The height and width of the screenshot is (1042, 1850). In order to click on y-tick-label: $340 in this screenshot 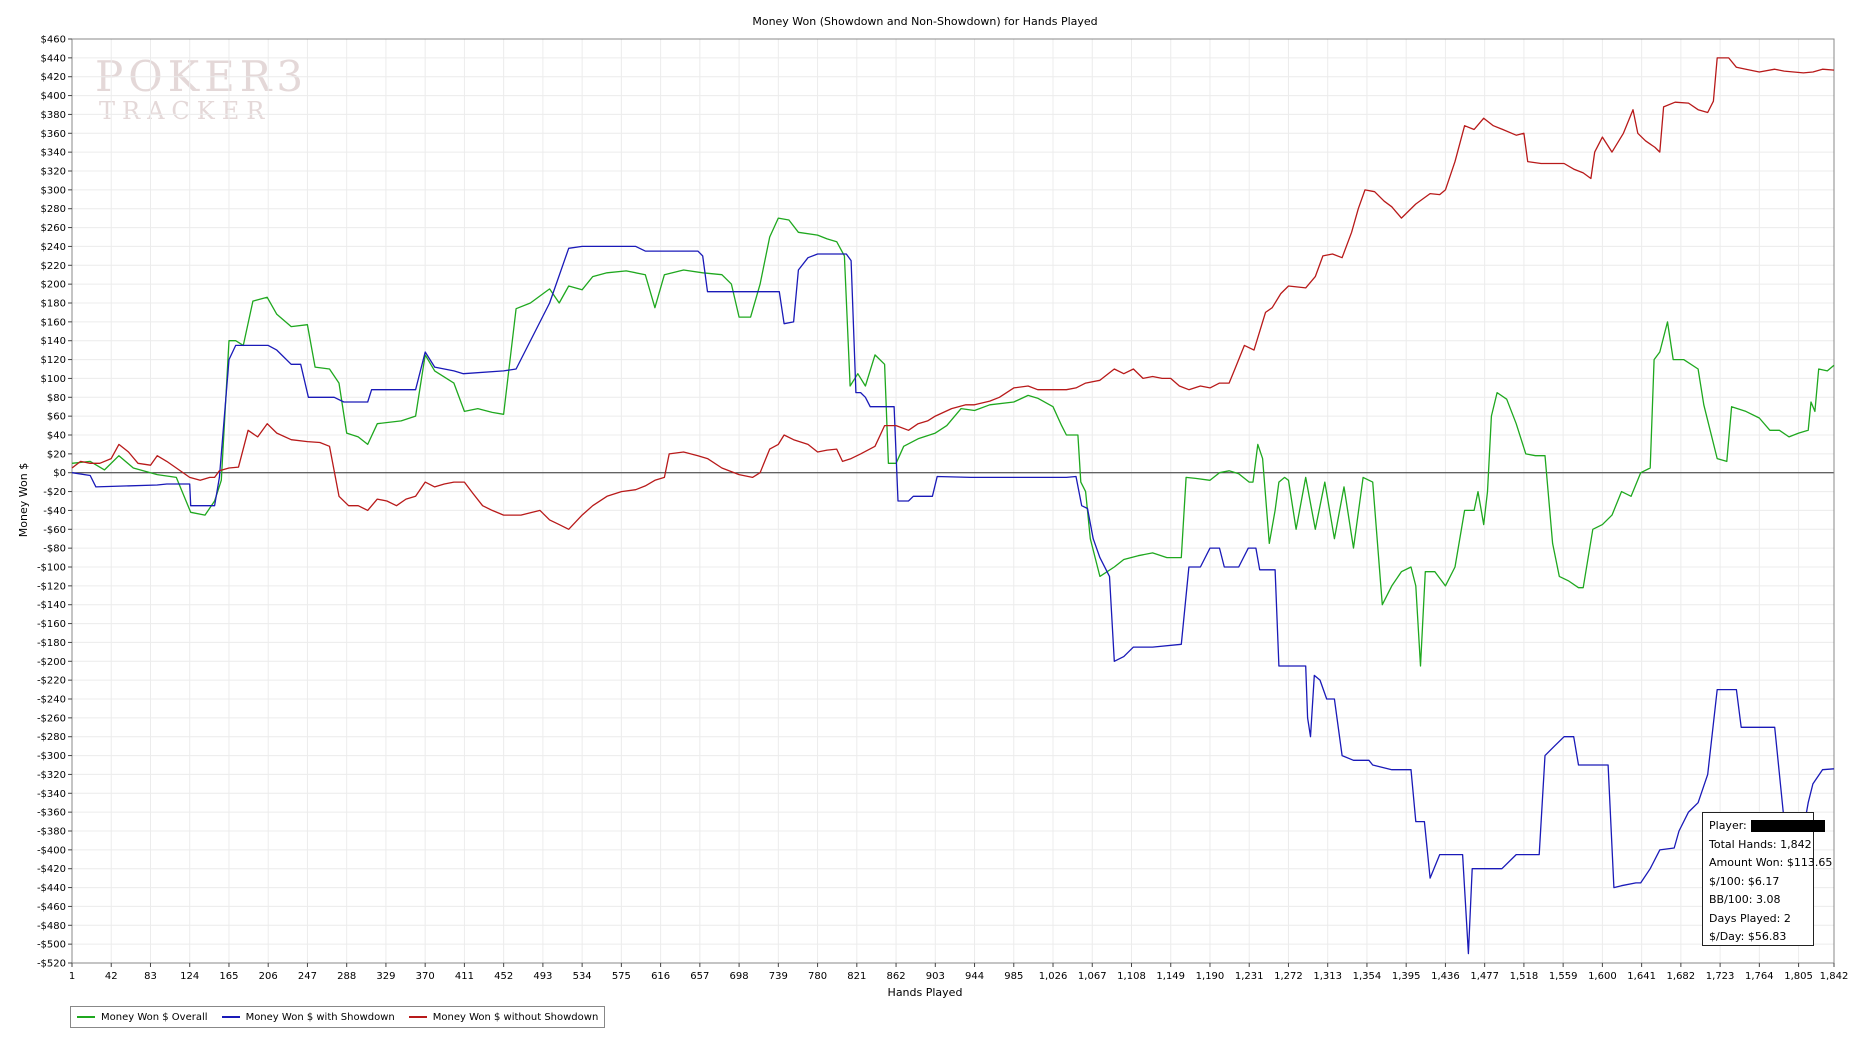, I will do `click(53, 153)`.